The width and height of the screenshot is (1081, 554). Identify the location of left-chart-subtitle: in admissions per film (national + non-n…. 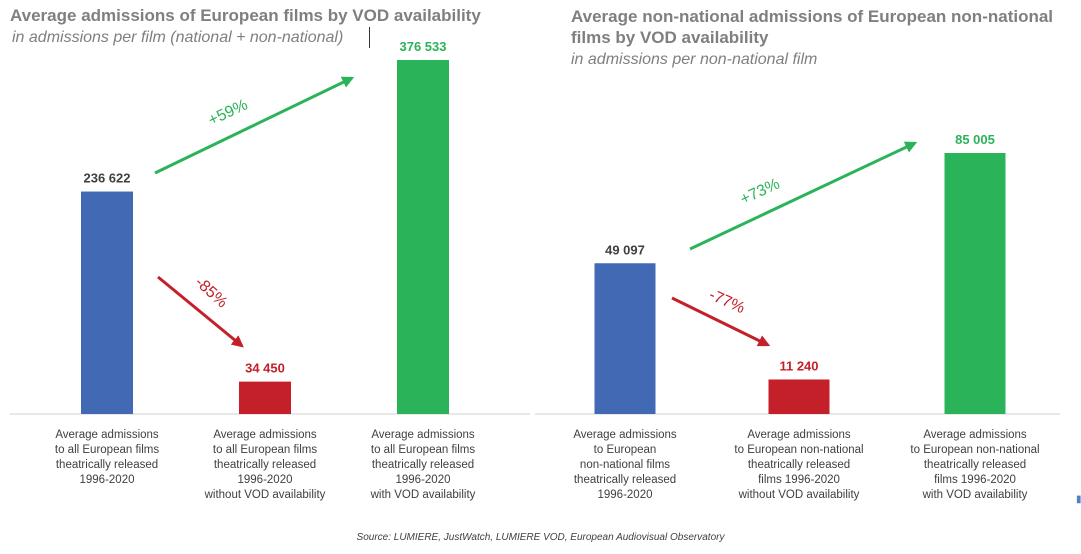
(178, 37).